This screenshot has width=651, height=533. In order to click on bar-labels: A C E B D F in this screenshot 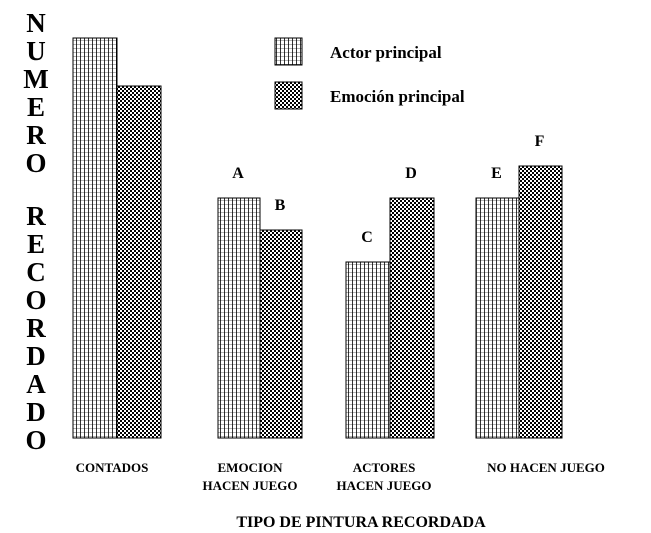, I will do `click(388, 189)`.